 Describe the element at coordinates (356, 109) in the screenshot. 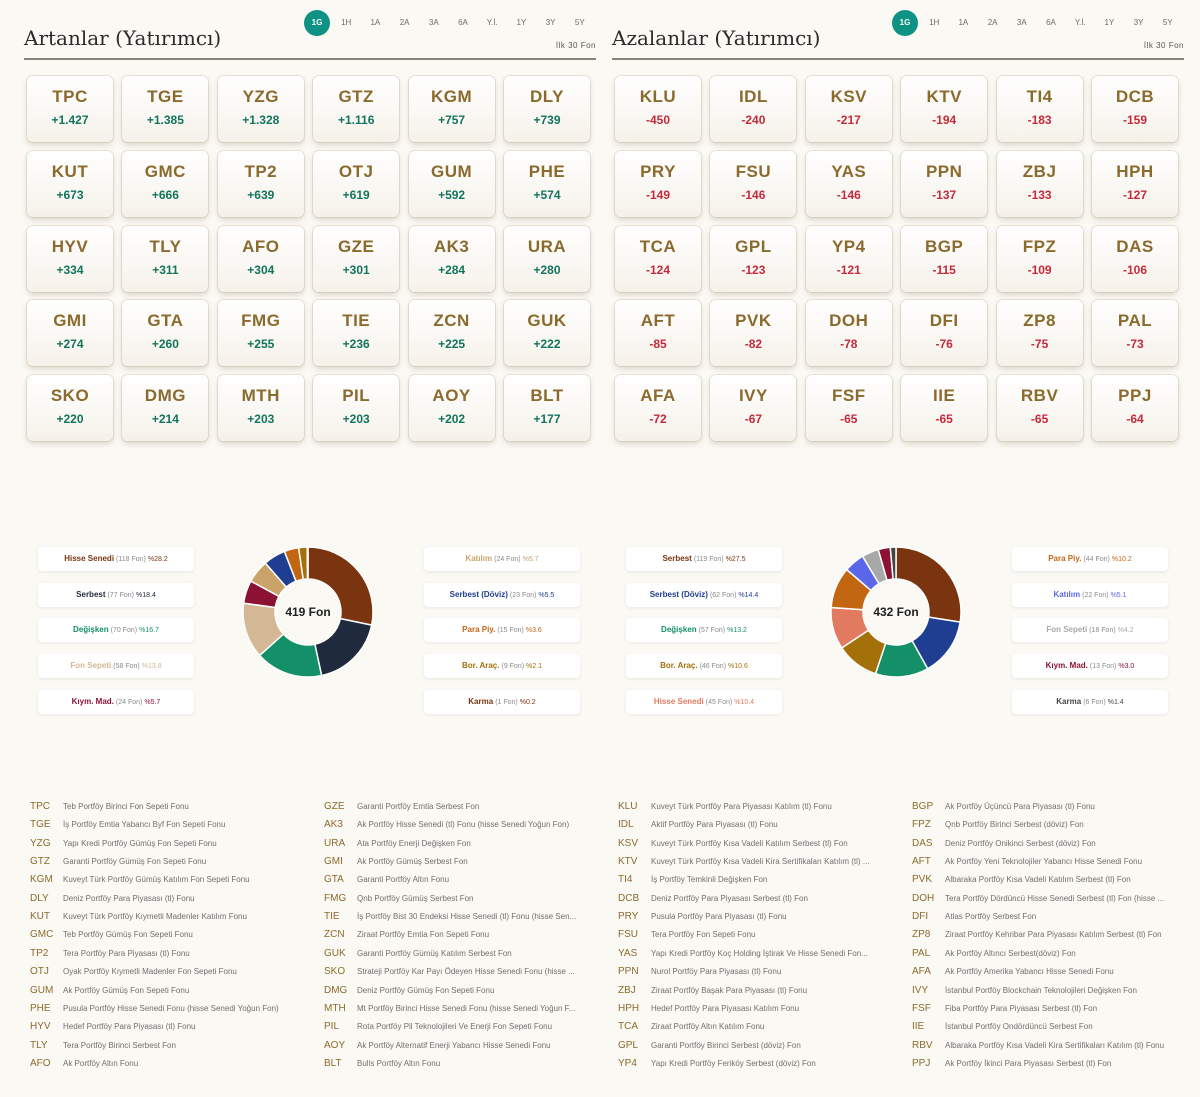

I see `fund-card: GTZ +1.116` at that location.